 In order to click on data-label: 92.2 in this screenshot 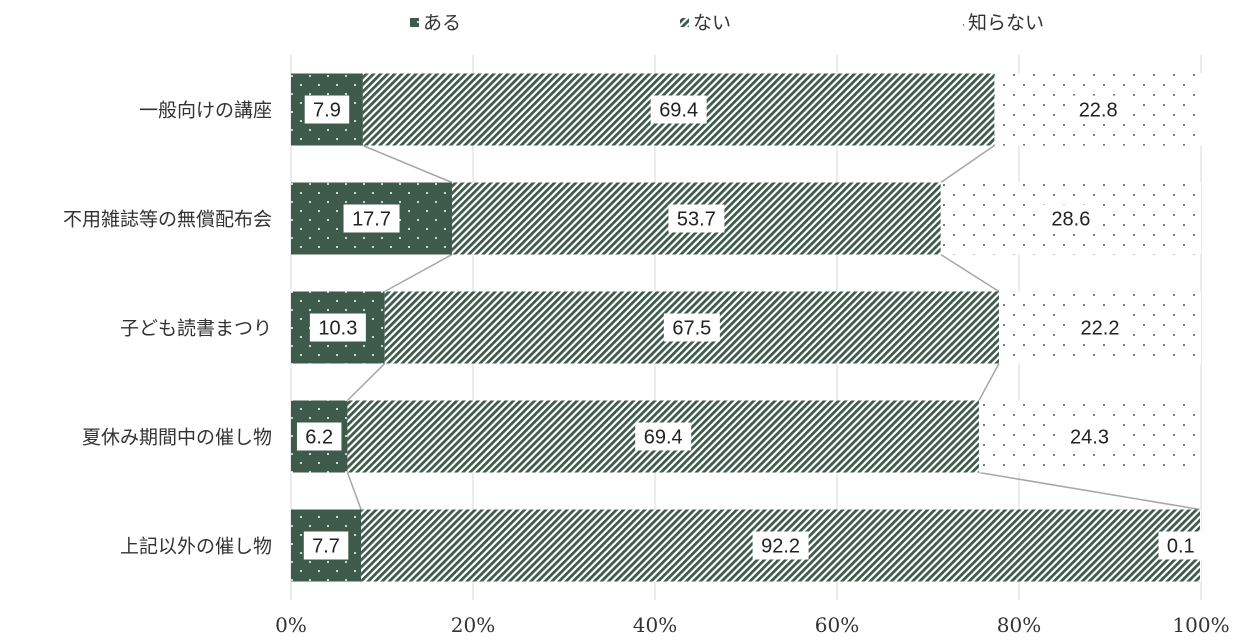, I will do `click(780, 547)`.